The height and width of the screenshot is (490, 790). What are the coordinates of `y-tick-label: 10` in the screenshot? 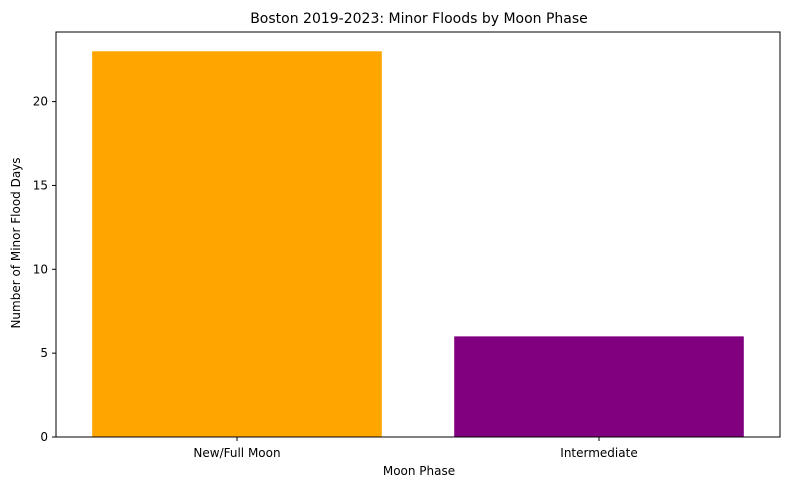 It's located at (40, 269).